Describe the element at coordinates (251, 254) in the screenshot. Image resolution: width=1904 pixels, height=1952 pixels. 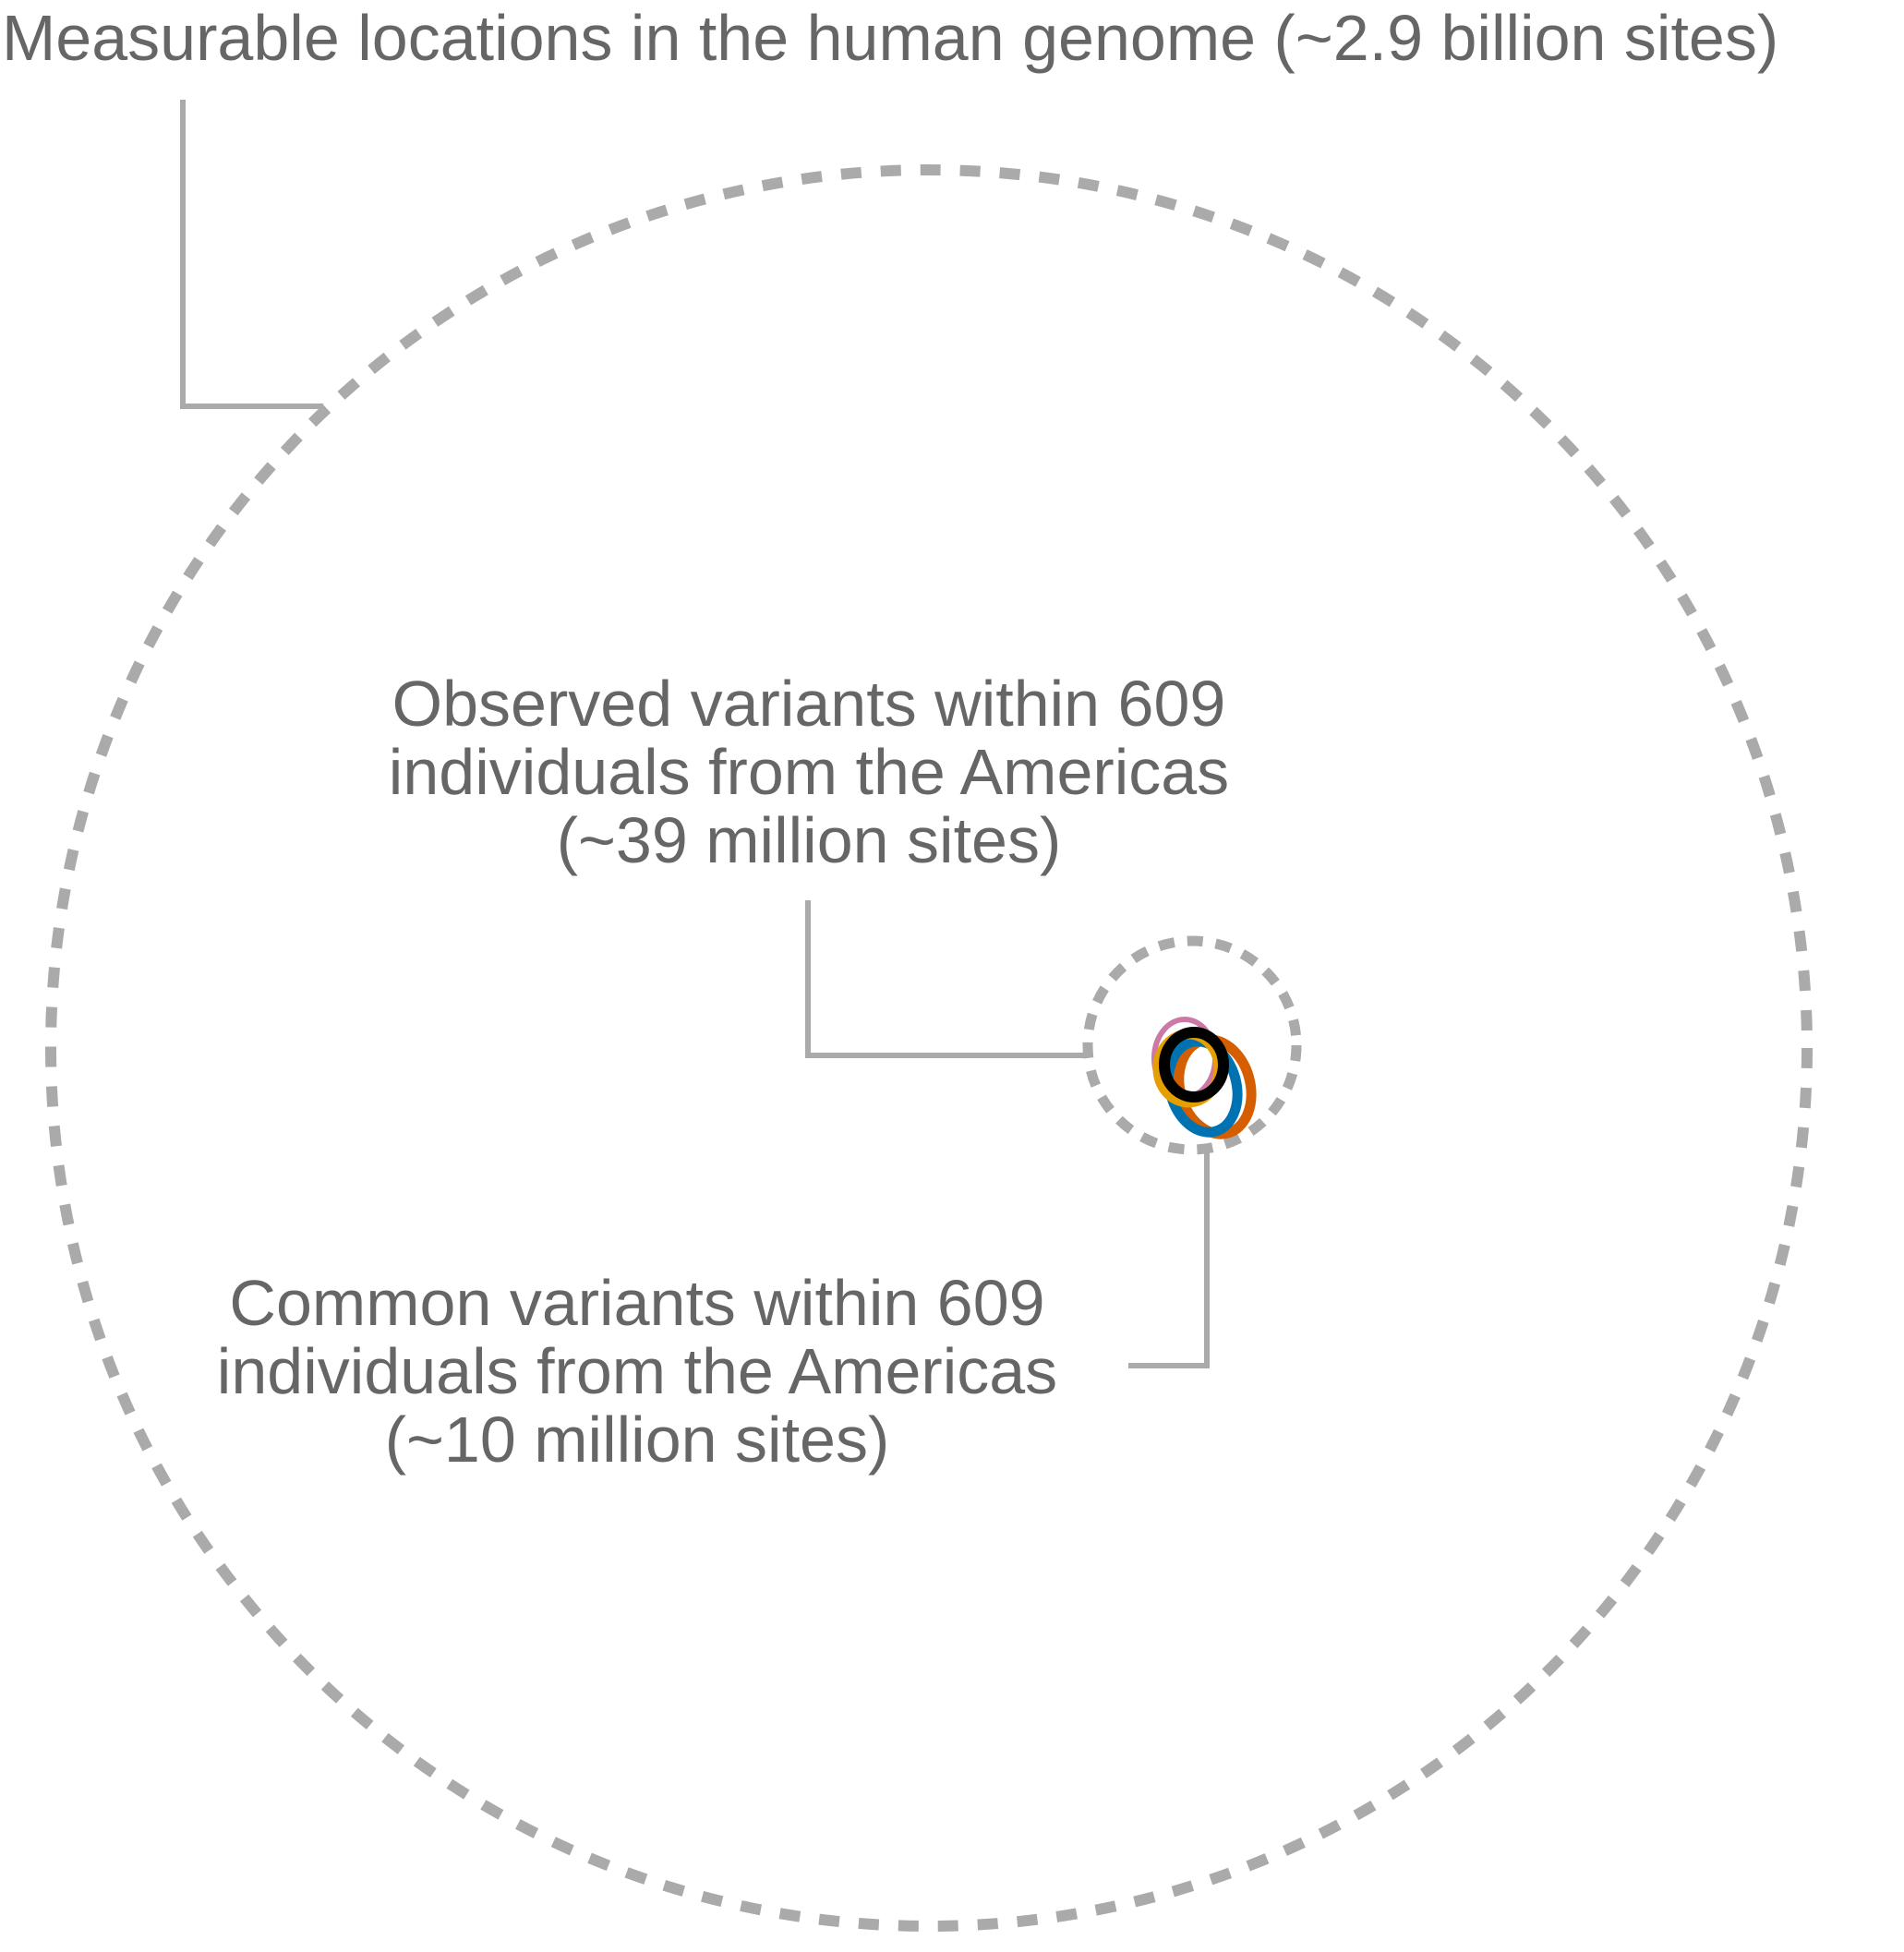
I see `genome-leader-line` at that location.